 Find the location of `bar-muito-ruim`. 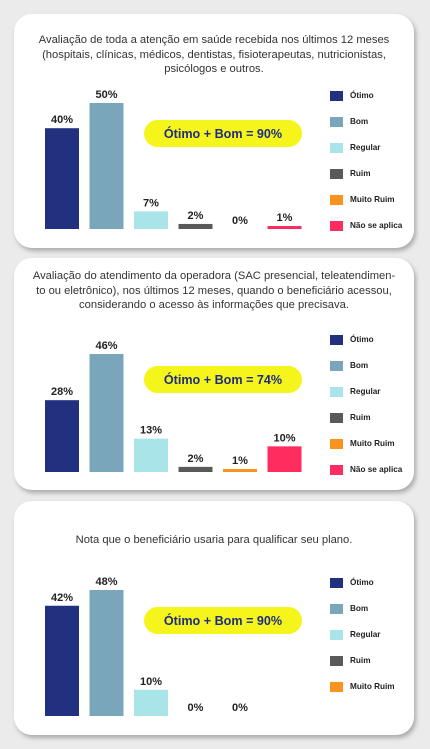

bar-muito-ruim is located at coordinates (240, 470).